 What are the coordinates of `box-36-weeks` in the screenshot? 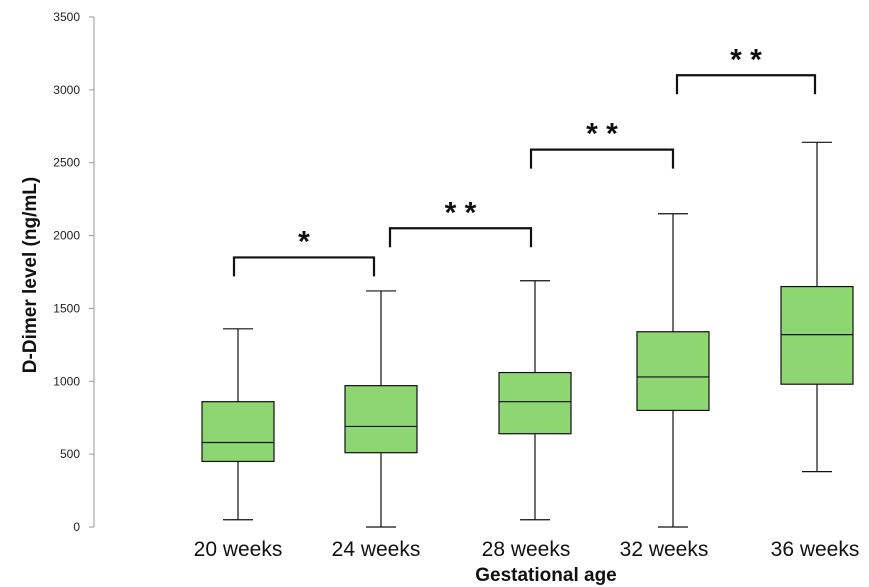 It's located at (817, 307).